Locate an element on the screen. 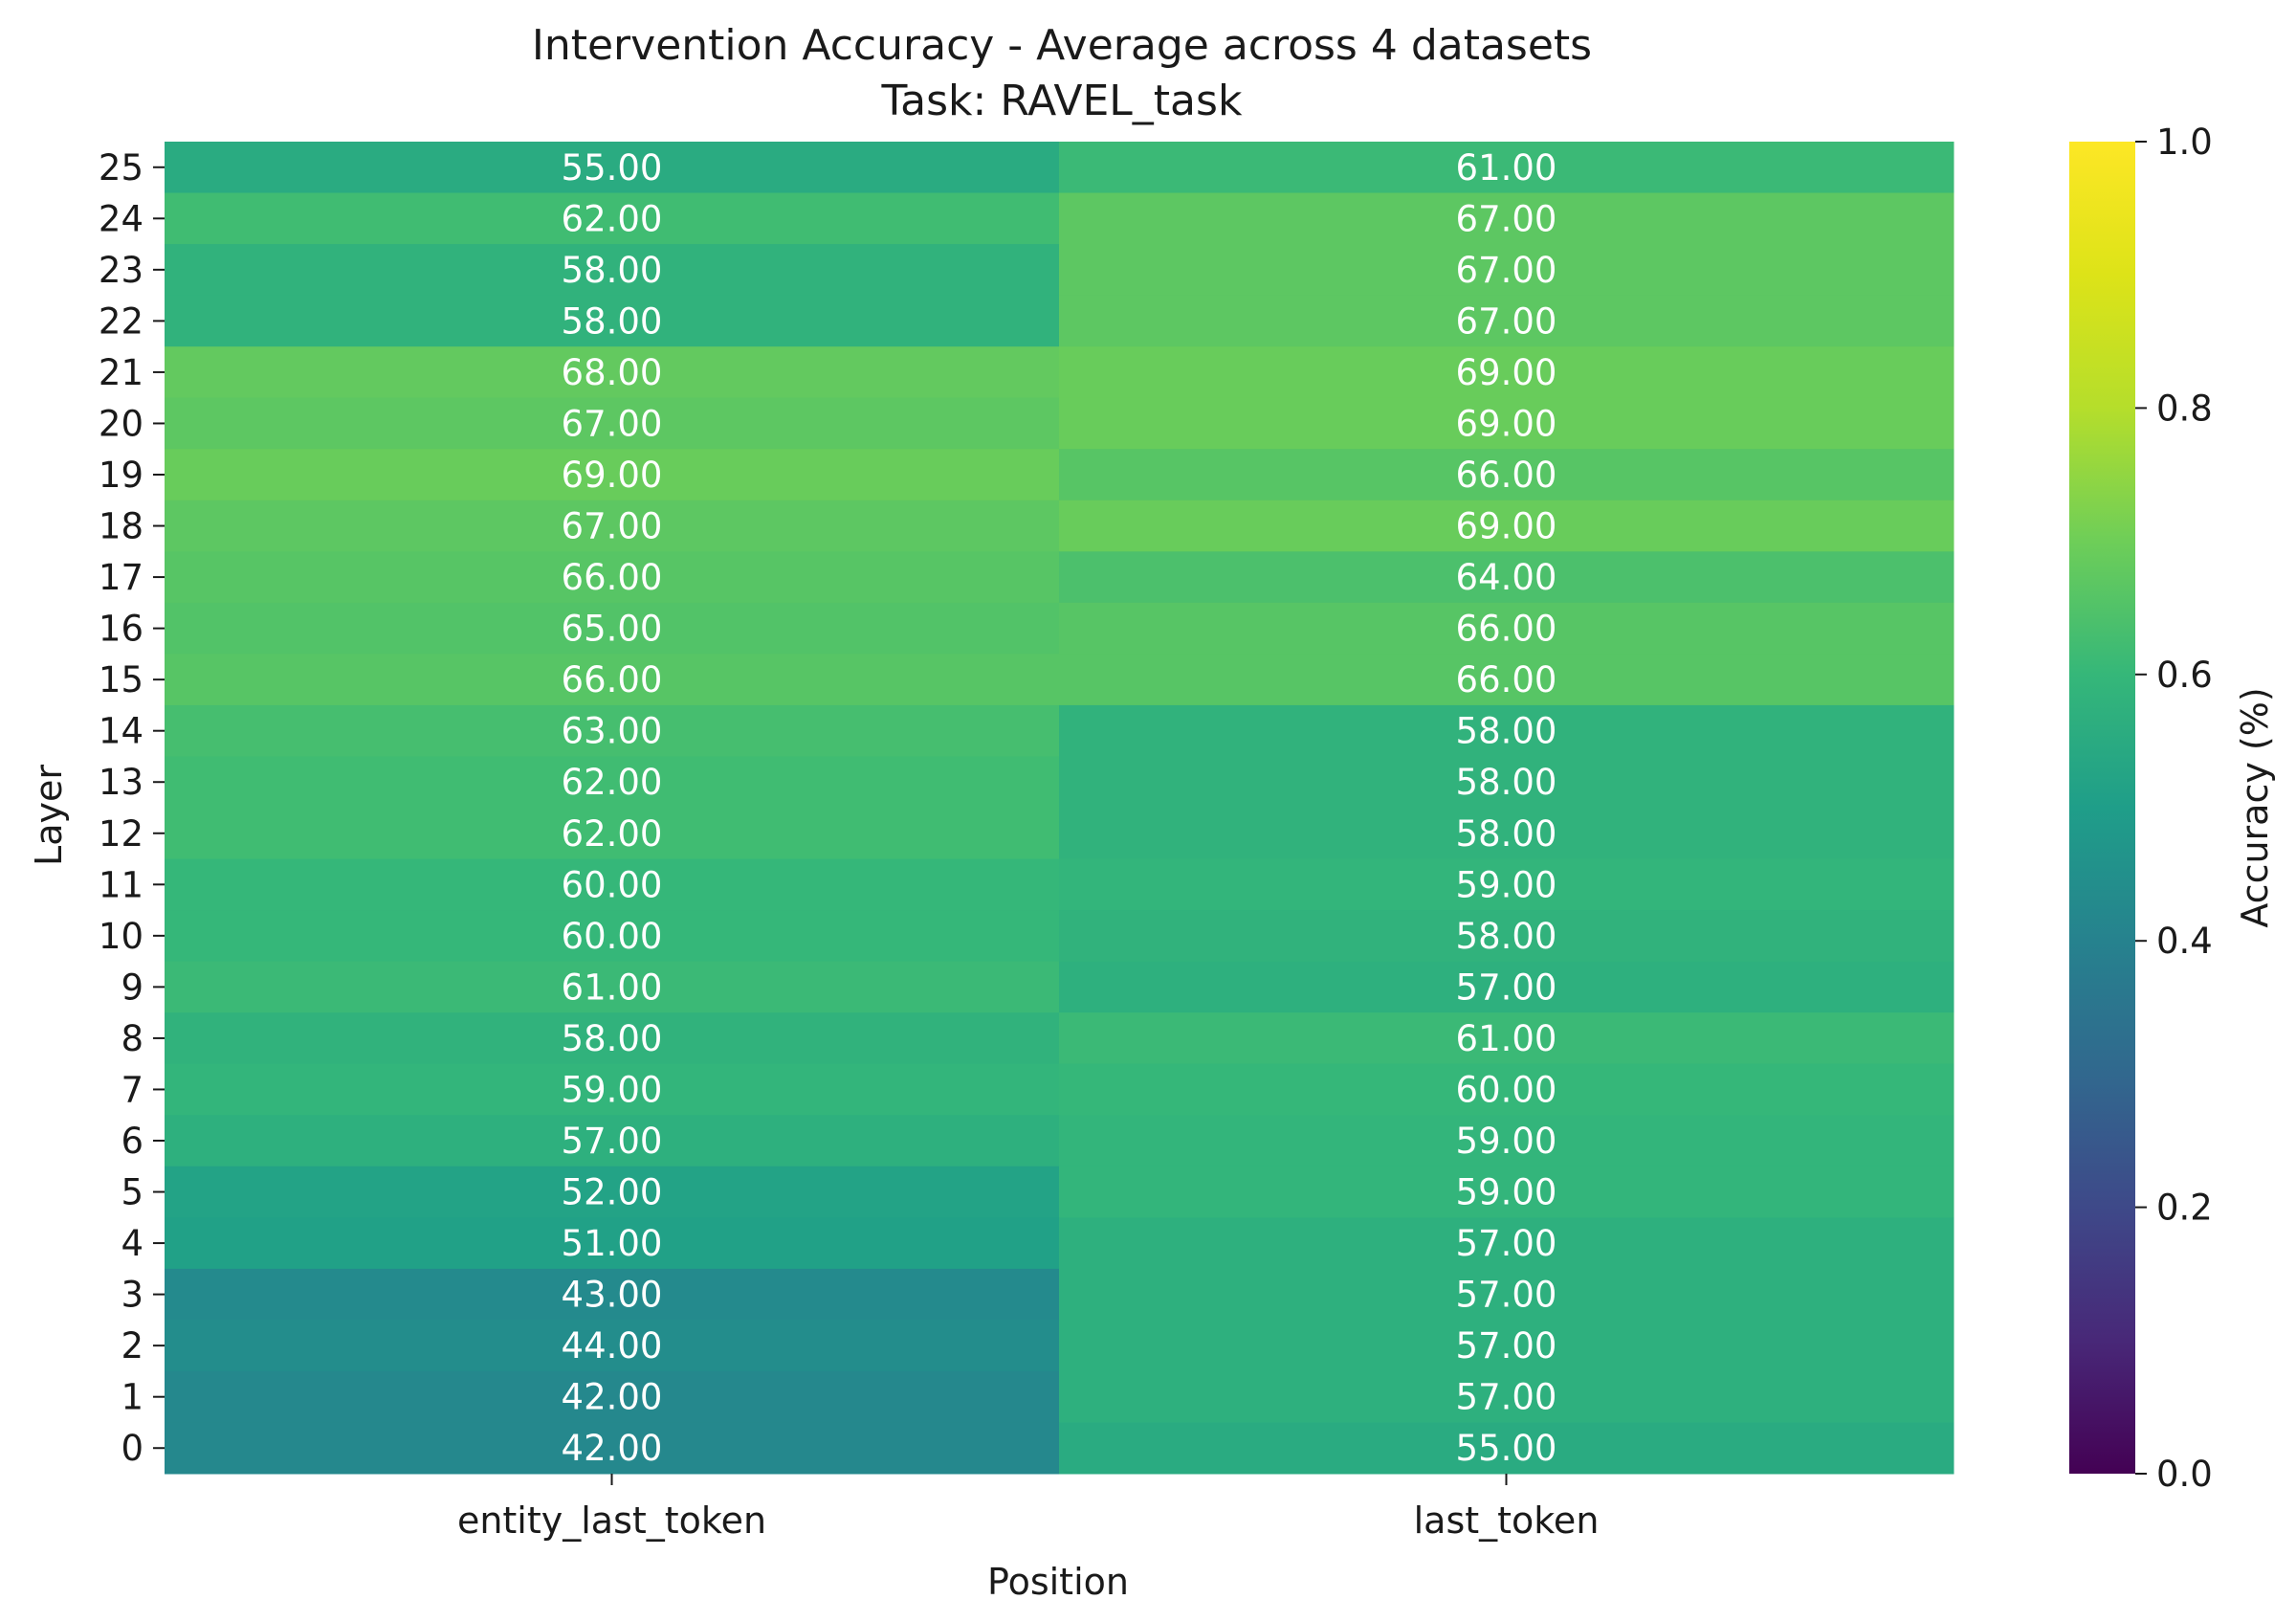  y-tick-label: 15 is located at coordinates (122, 679).